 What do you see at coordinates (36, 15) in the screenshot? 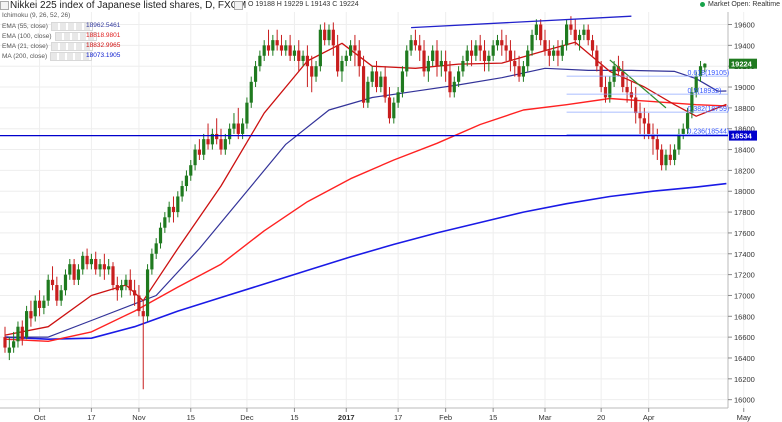
I see `indicator-ichimoku: Ichimoku (9, 26, 52, 26)` at bounding box center [36, 15].